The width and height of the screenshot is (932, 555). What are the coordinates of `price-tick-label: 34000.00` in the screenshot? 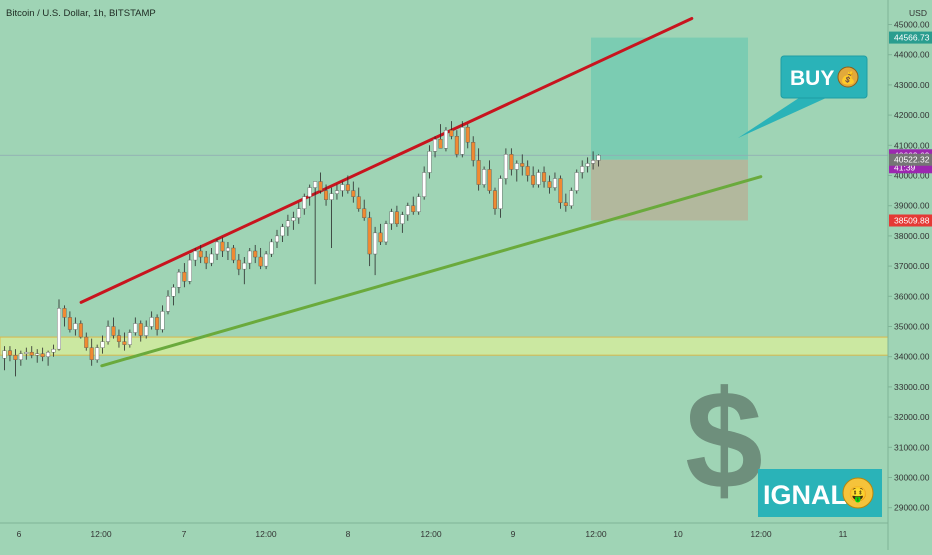 It's located at (912, 357).